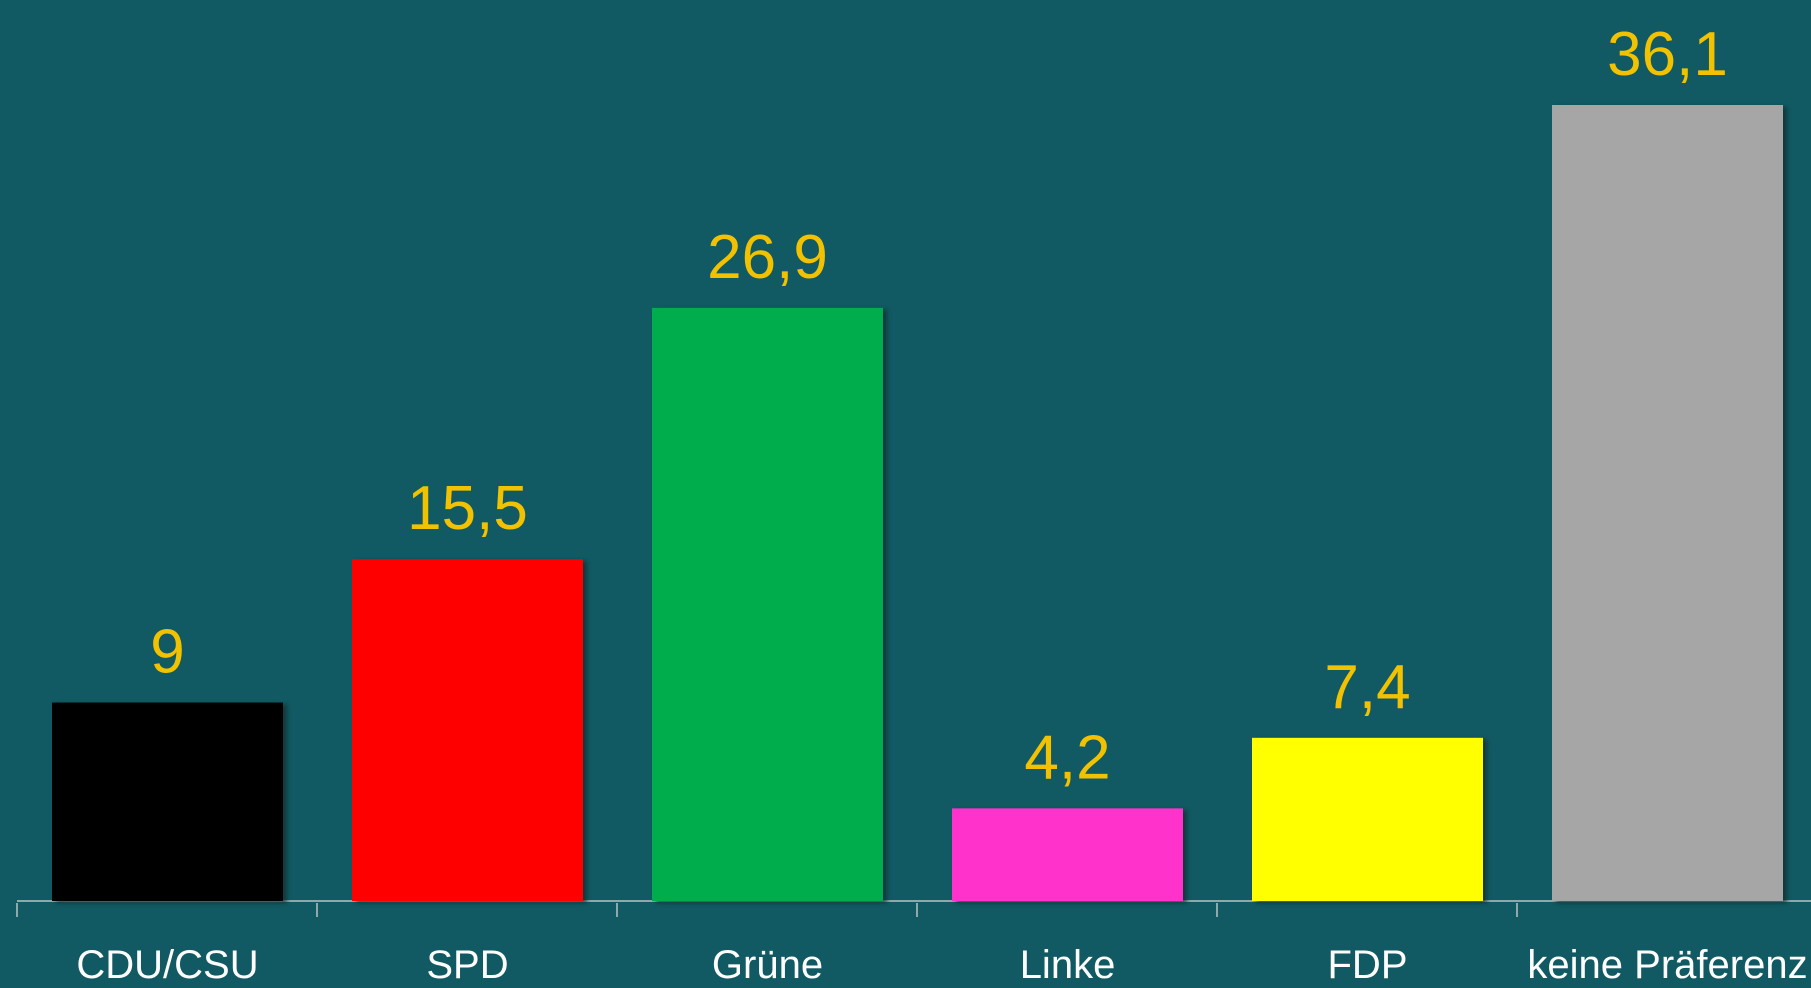 The width and height of the screenshot is (1811, 988). Describe the element at coordinates (467, 508) in the screenshot. I see `value-label: 15,5` at that location.